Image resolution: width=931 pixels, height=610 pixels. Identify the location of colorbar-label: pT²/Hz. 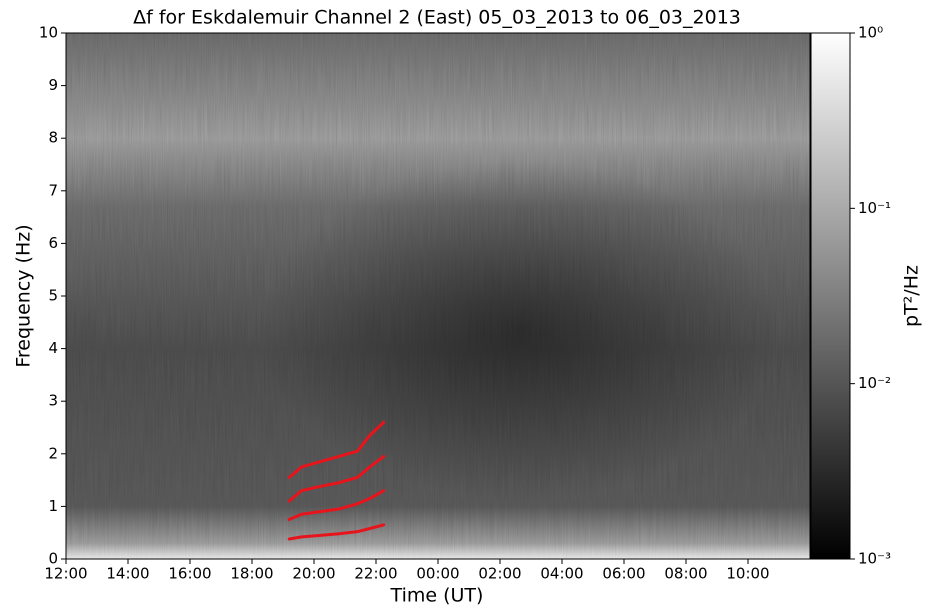
(912, 296).